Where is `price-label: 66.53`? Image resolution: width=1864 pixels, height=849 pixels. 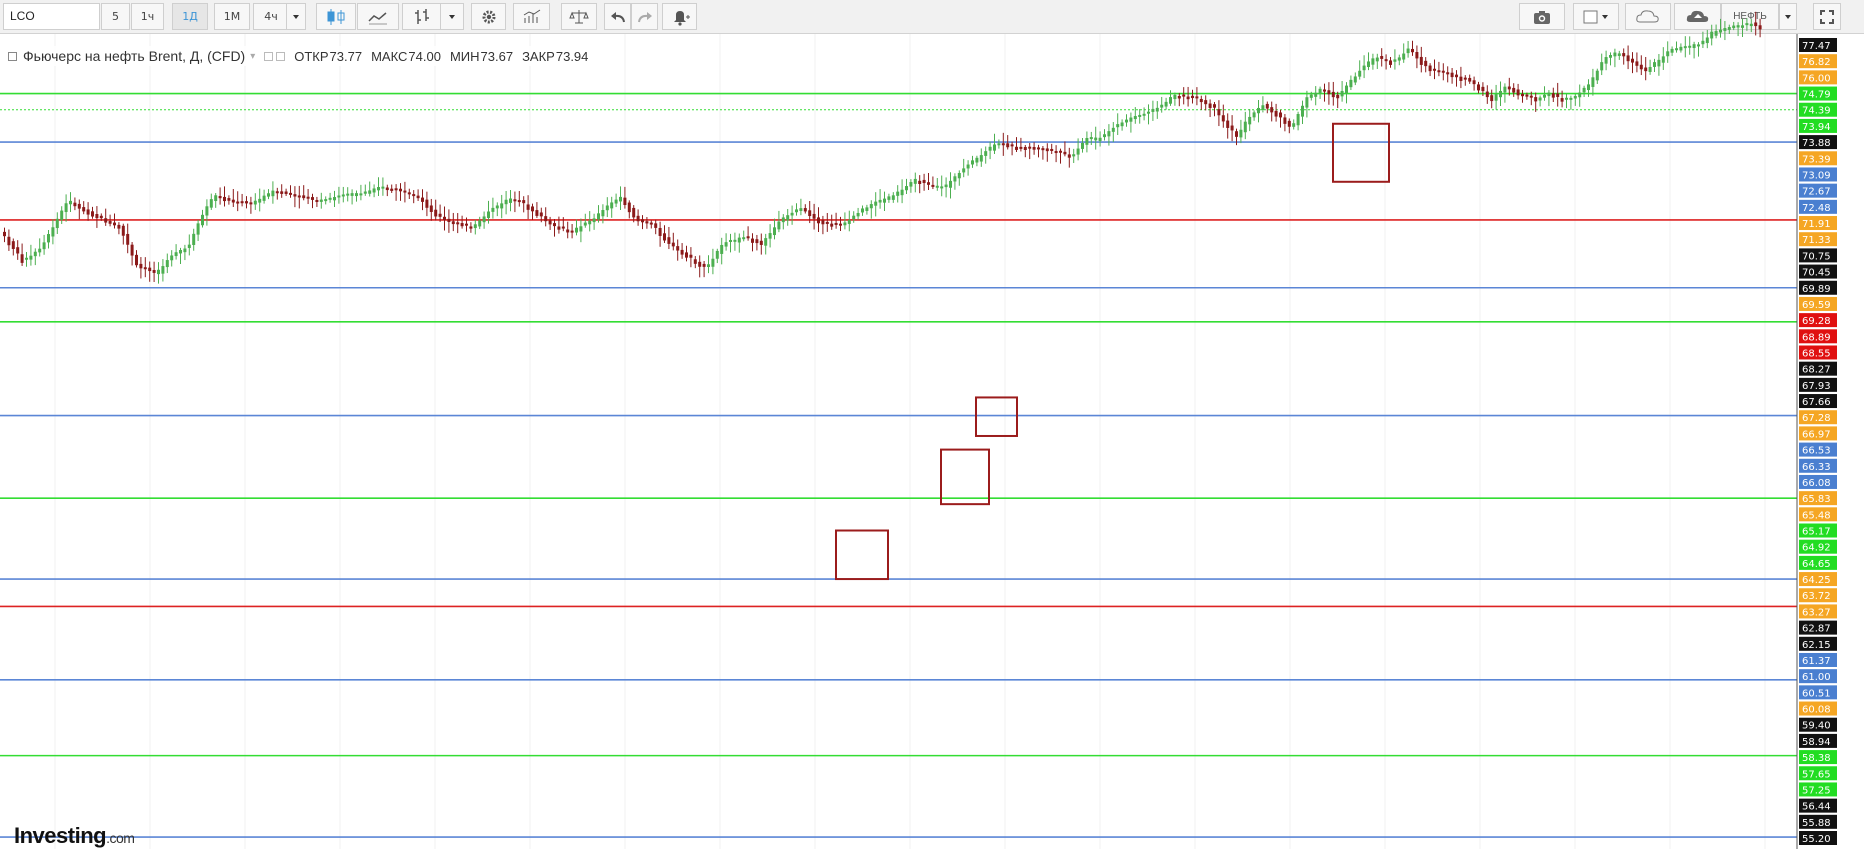 price-label: 66.53 is located at coordinates (1816, 451).